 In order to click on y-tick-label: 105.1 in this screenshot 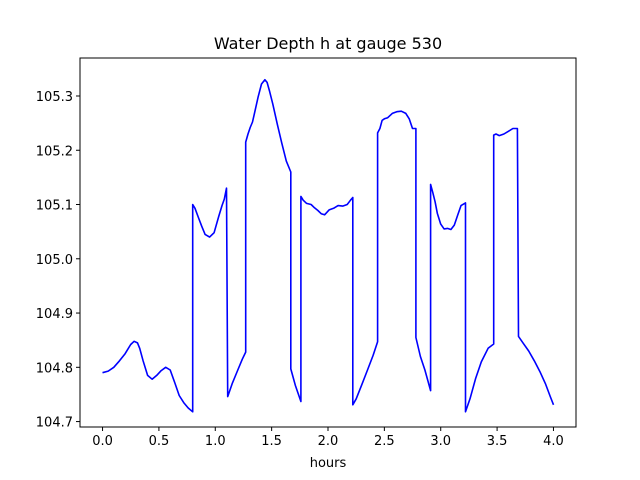, I will do `click(54, 206)`.